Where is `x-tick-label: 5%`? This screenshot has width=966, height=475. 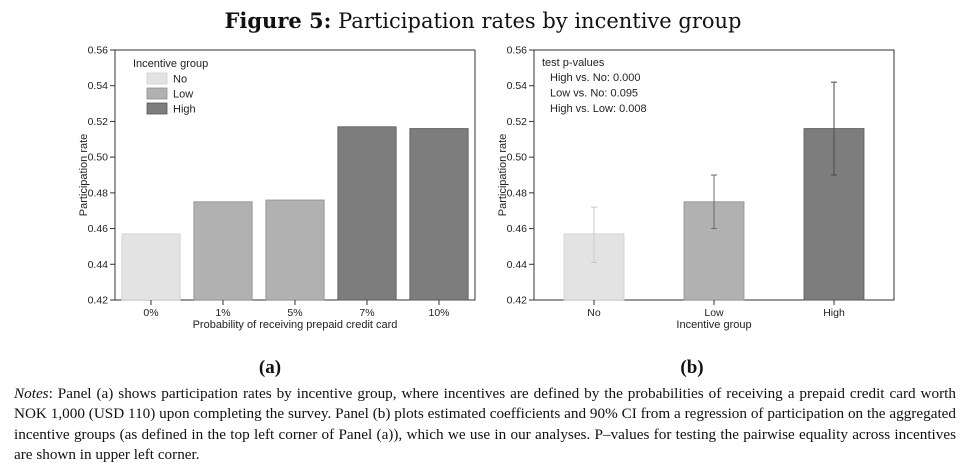
x-tick-label: 5% is located at coordinates (294, 313).